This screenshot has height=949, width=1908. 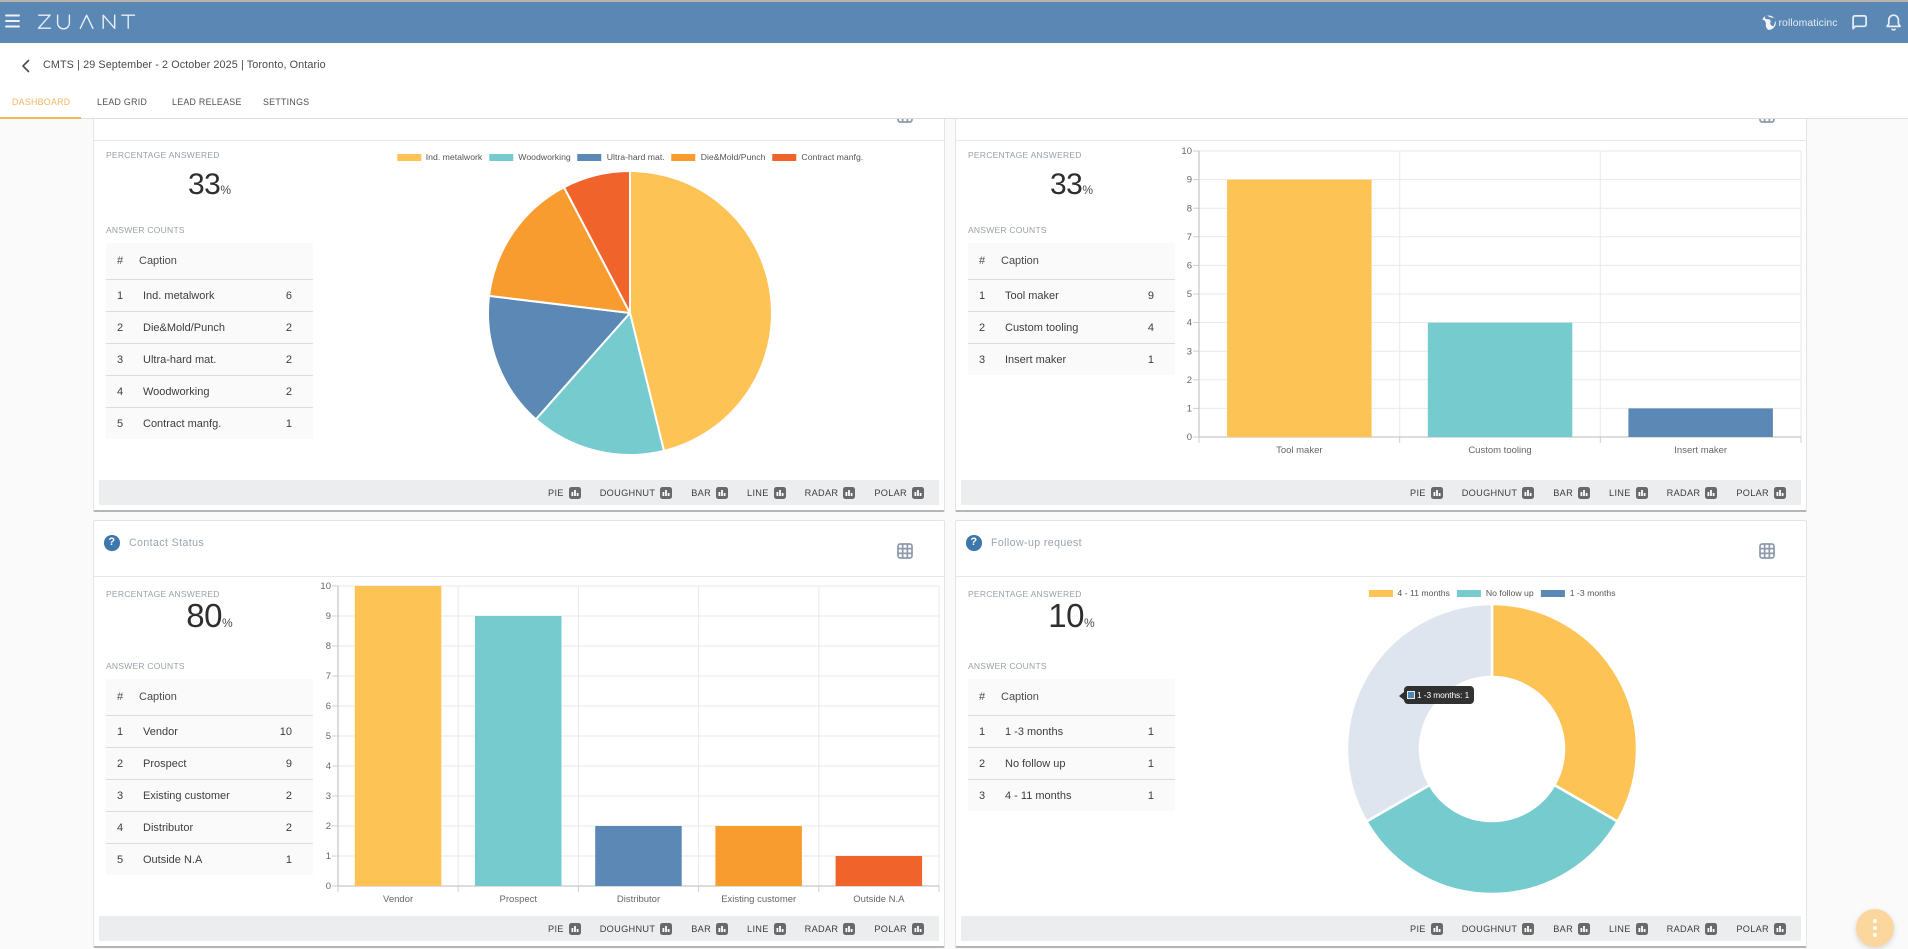 I want to click on svg-text: Vendor, so click(x=398, y=899).